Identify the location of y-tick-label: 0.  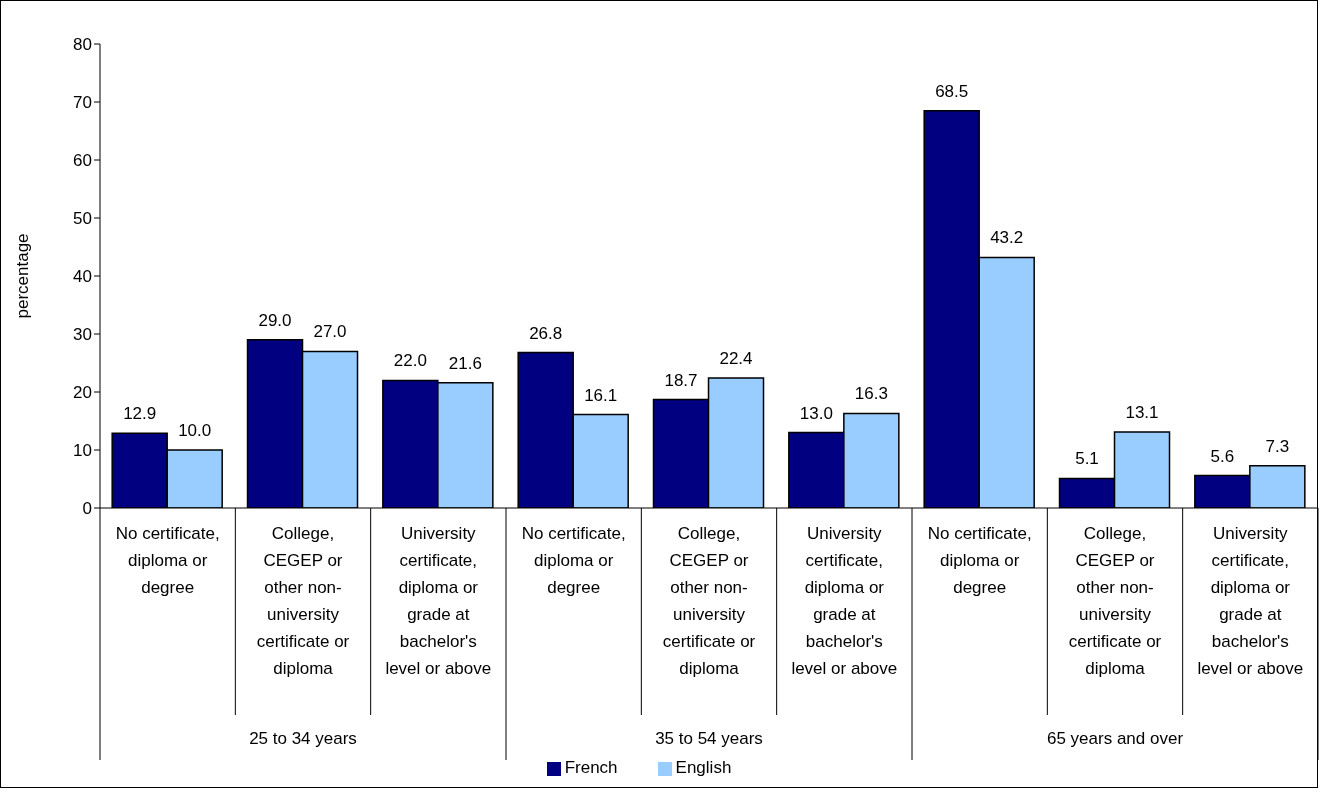
(87, 509).